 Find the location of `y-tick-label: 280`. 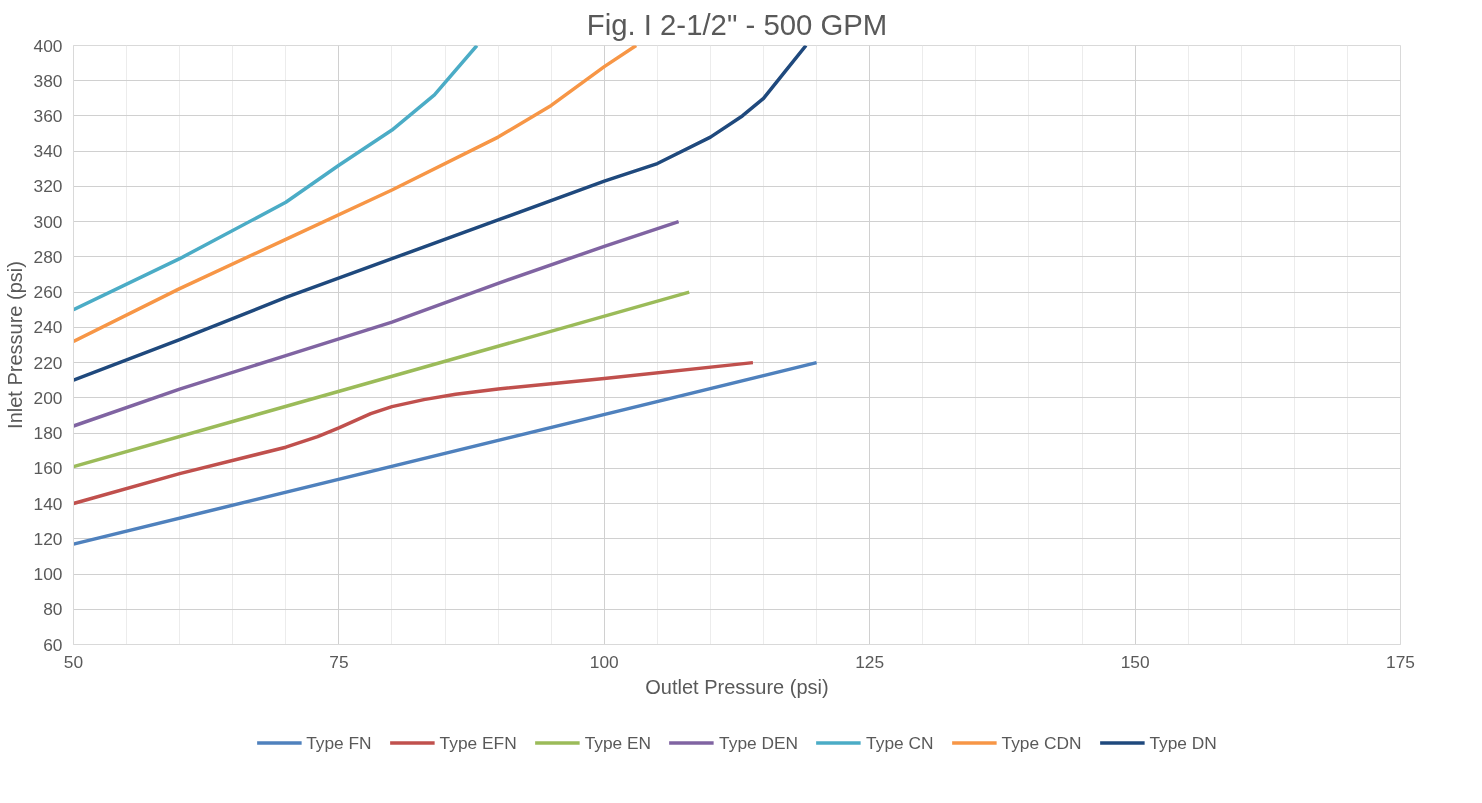

y-tick-label: 280 is located at coordinates (48, 256).